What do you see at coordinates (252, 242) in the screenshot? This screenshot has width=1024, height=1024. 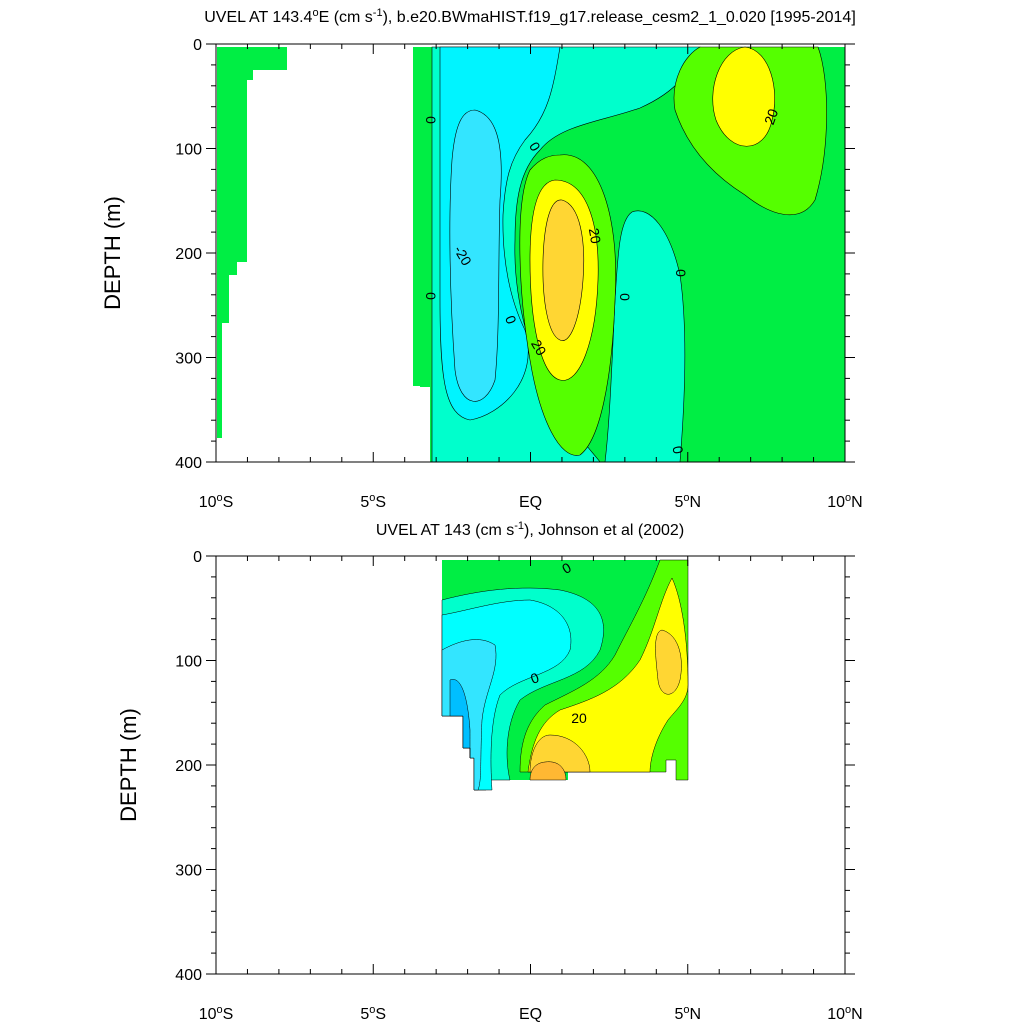 I see `field-west-strip` at bounding box center [252, 242].